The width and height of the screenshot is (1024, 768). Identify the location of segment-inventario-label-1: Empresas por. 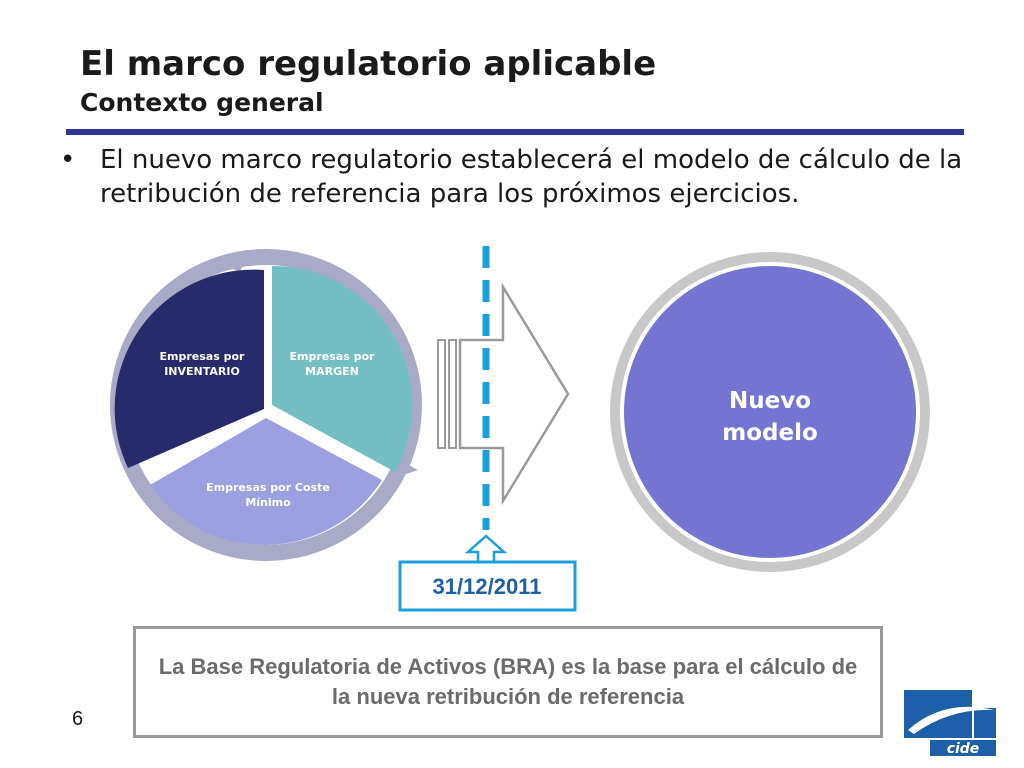
(203, 356).